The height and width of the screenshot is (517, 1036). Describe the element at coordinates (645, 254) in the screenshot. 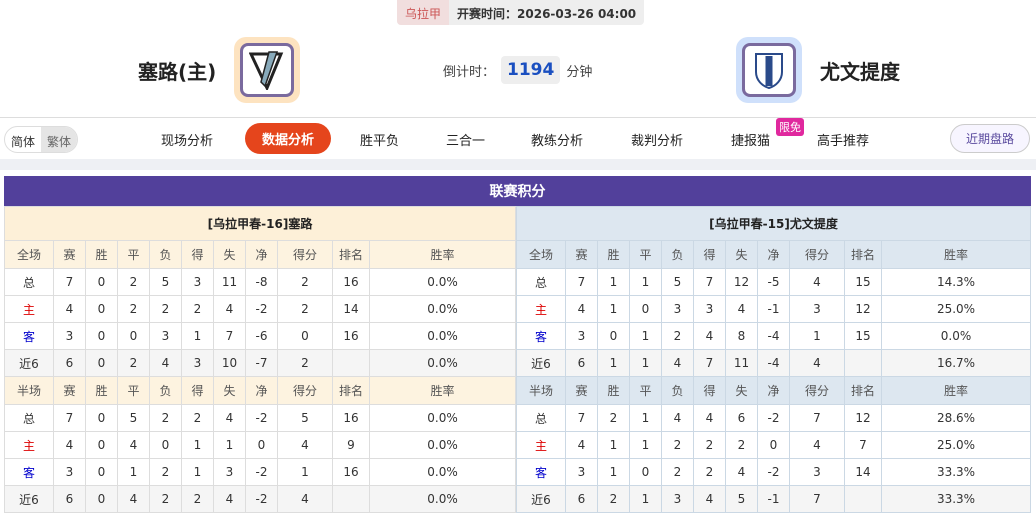

I see `column-header: 平` at that location.